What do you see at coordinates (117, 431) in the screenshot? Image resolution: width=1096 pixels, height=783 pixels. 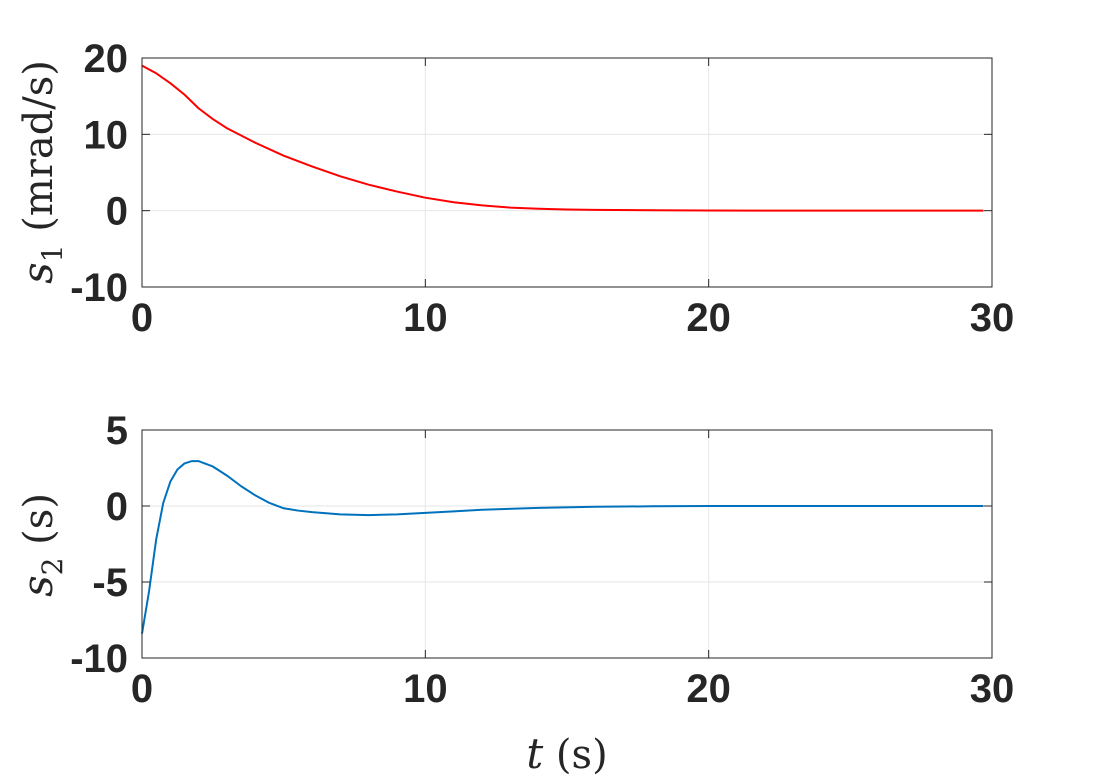 I see `y-tick-label: 5` at bounding box center [117, 431].